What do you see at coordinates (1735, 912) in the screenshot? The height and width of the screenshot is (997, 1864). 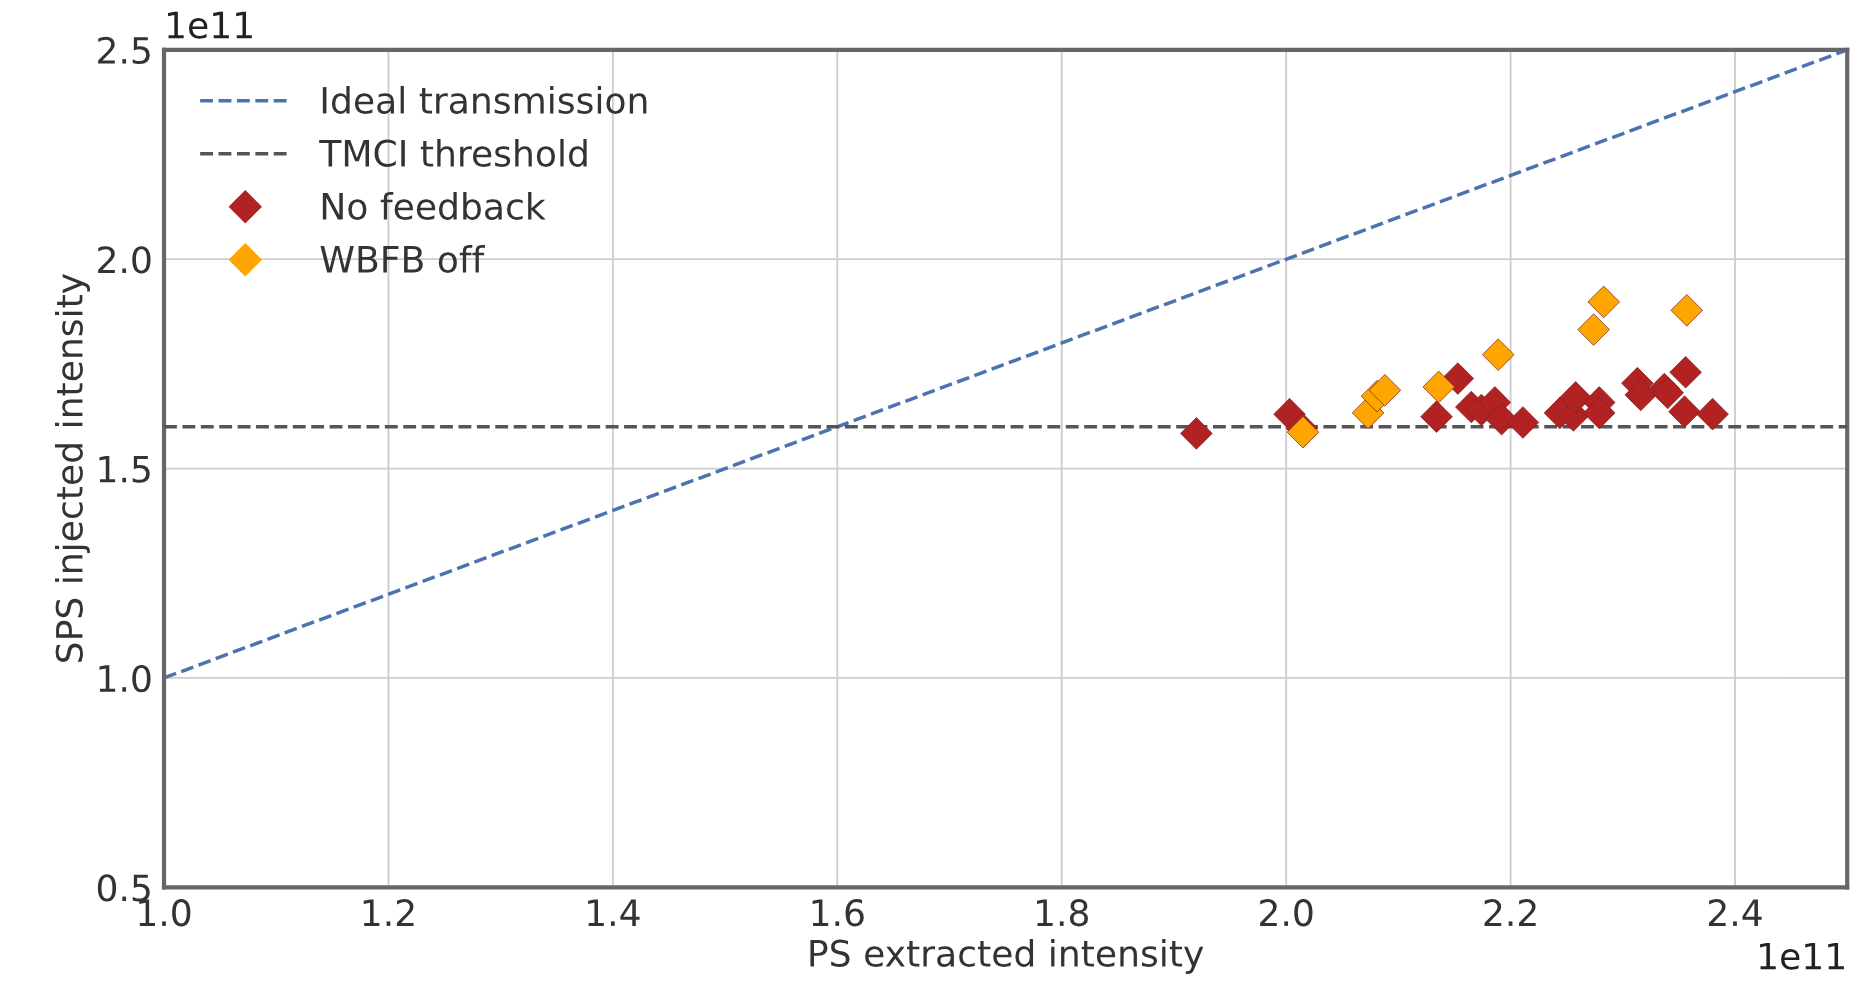 I see `x-tick-label: 2.4` at bounding box center [1735, 912].